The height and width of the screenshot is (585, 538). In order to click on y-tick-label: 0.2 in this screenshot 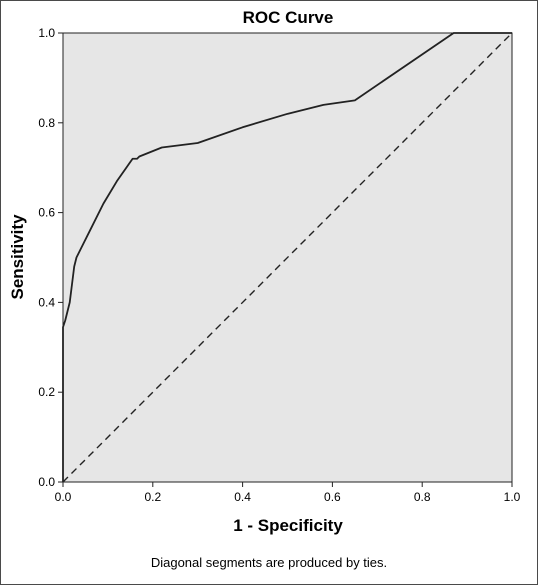, I will do `click(46, 392)`.